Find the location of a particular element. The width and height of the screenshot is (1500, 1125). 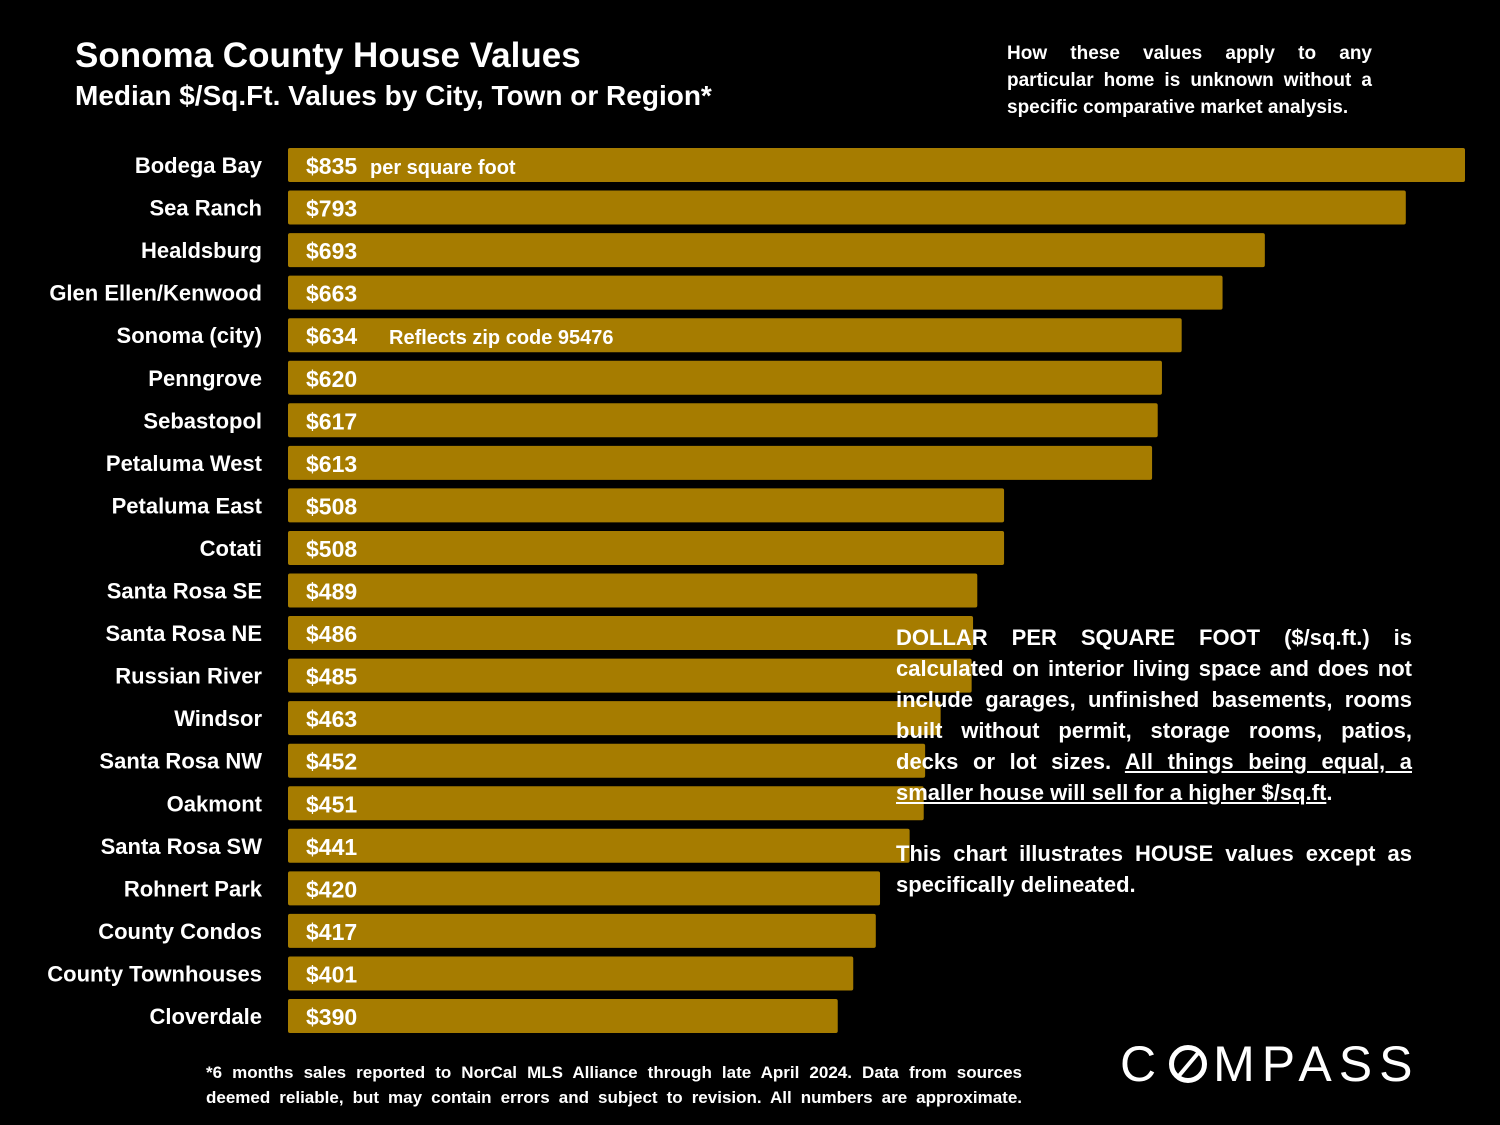

value-label-santa-rosa-sw: $441 is located at coordinates (331, 847).